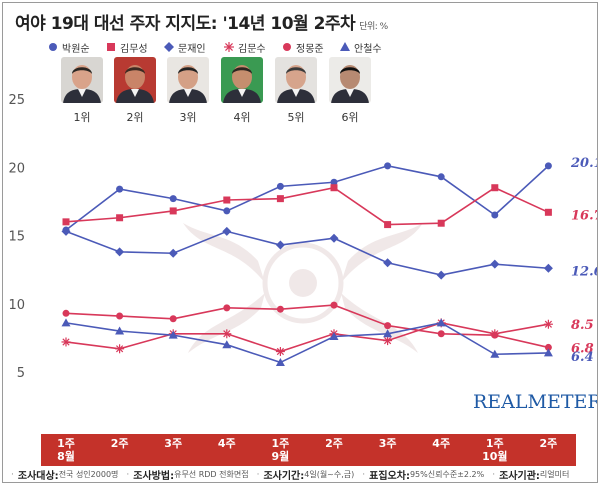  I want to click on end-value-label: 16.7, so click(584, 215).